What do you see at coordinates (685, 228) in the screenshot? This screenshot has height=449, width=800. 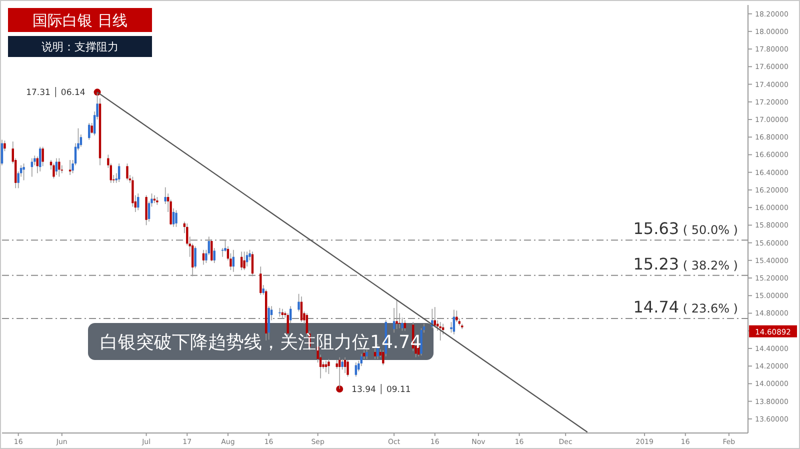 I see `ref-line-label: 15.63 ( 50.0% )` at bounding box center [685, 228].